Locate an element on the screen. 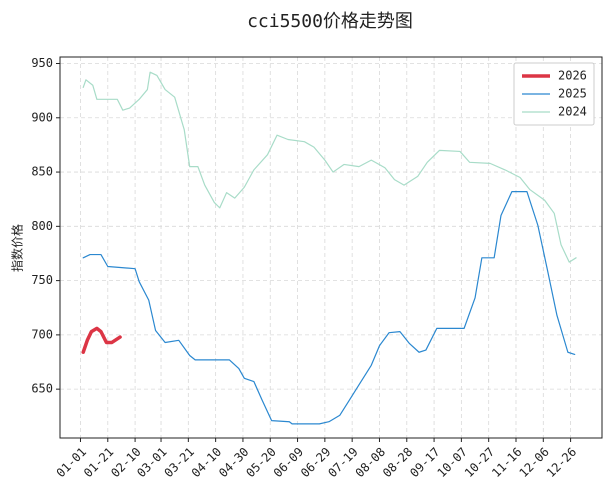 The image size is (615, 495). y-axis-label: 指数价格 is located at coordinates (17, 248).